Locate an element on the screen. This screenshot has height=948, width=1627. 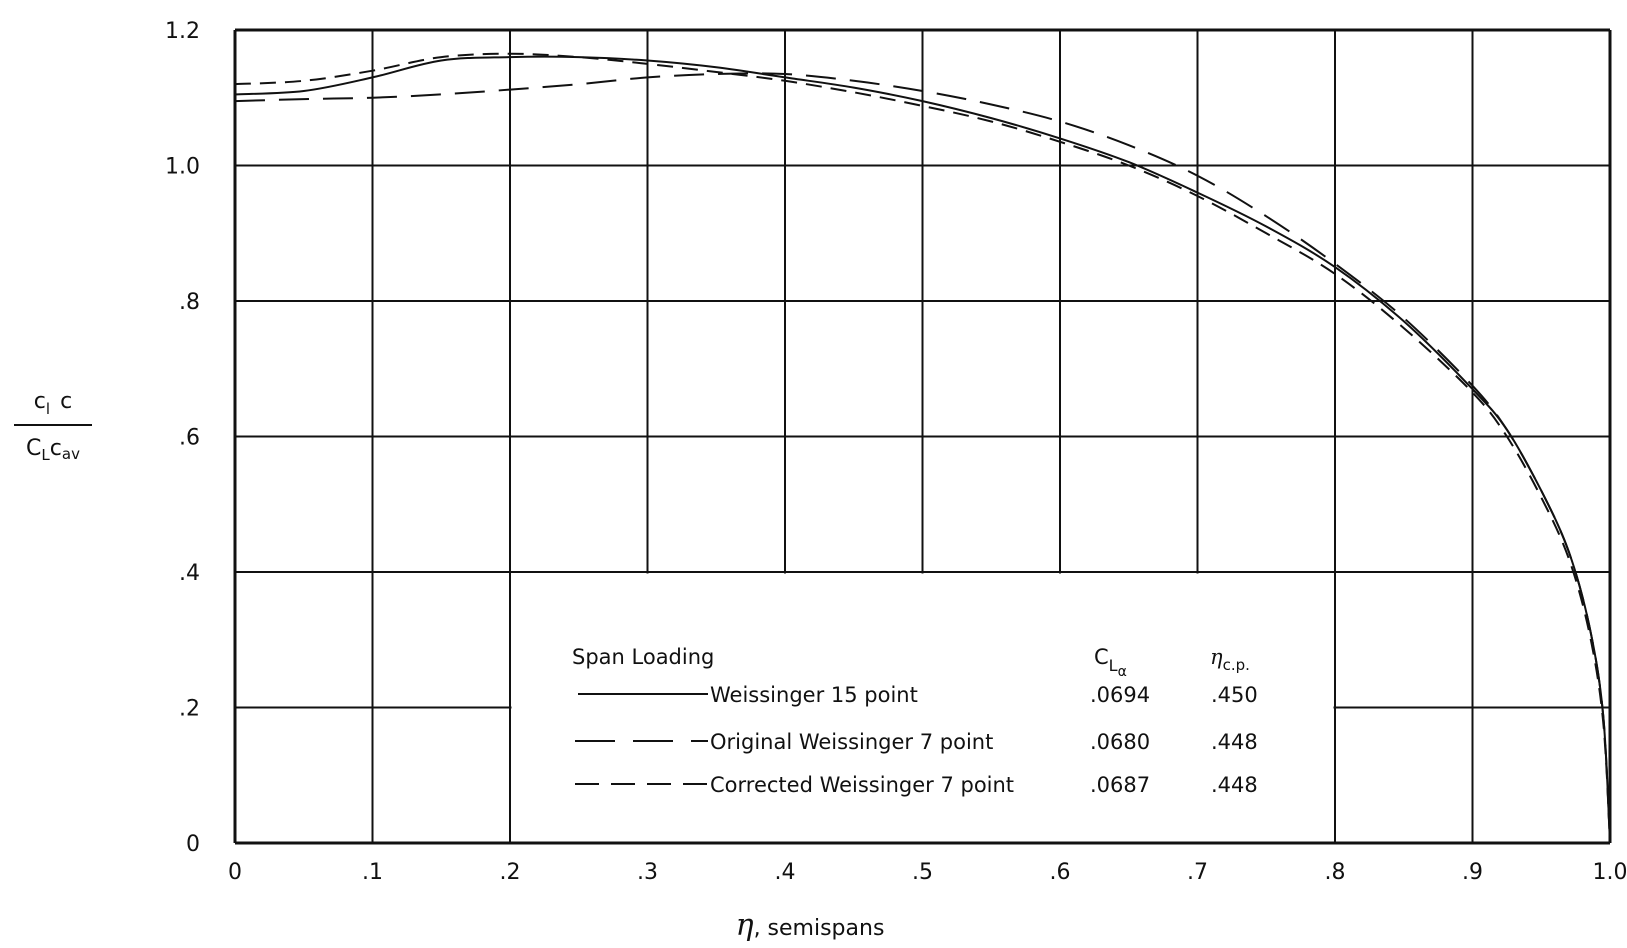
legend-entry-original-7: Original Weissinger 7 point .0680 .448 is located at coordinates (916, 742).